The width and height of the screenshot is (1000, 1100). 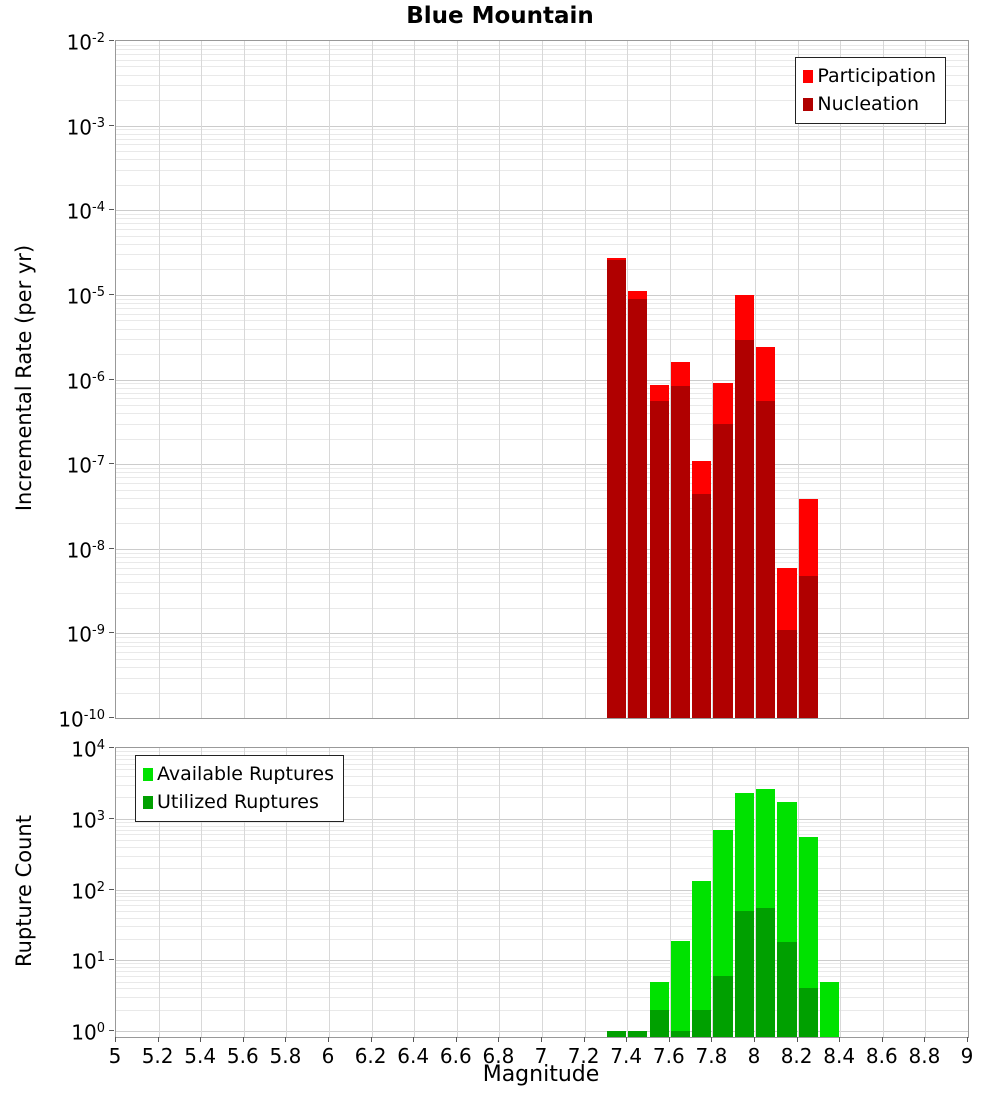 What do you see at coordinates (285, 1056) in the screenshot?
I see `x-tick-label: 5.8` at bounding box center [285, 1056].